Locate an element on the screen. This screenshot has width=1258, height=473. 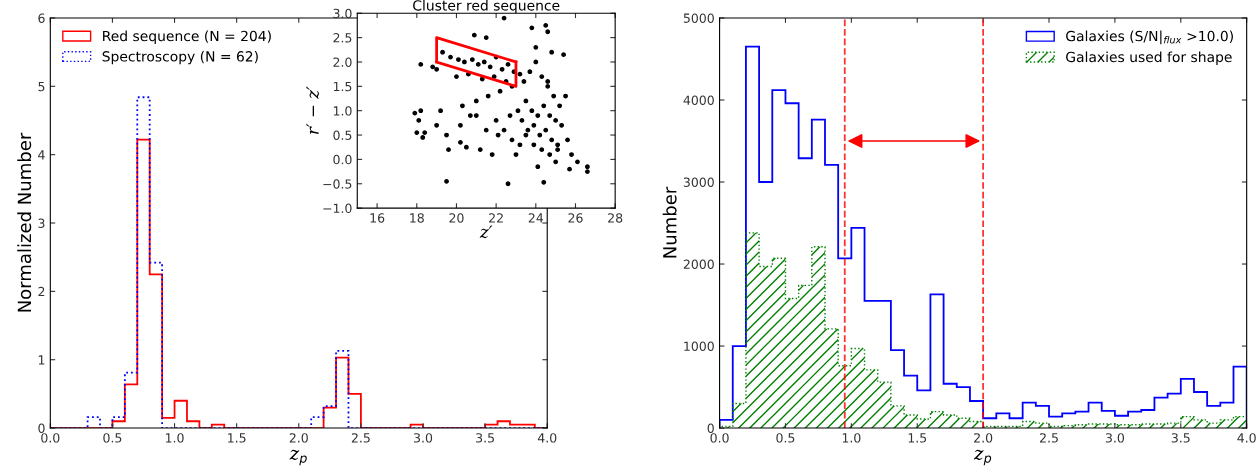
y-tick-label: 1000 is located at coordinates (699, 346).